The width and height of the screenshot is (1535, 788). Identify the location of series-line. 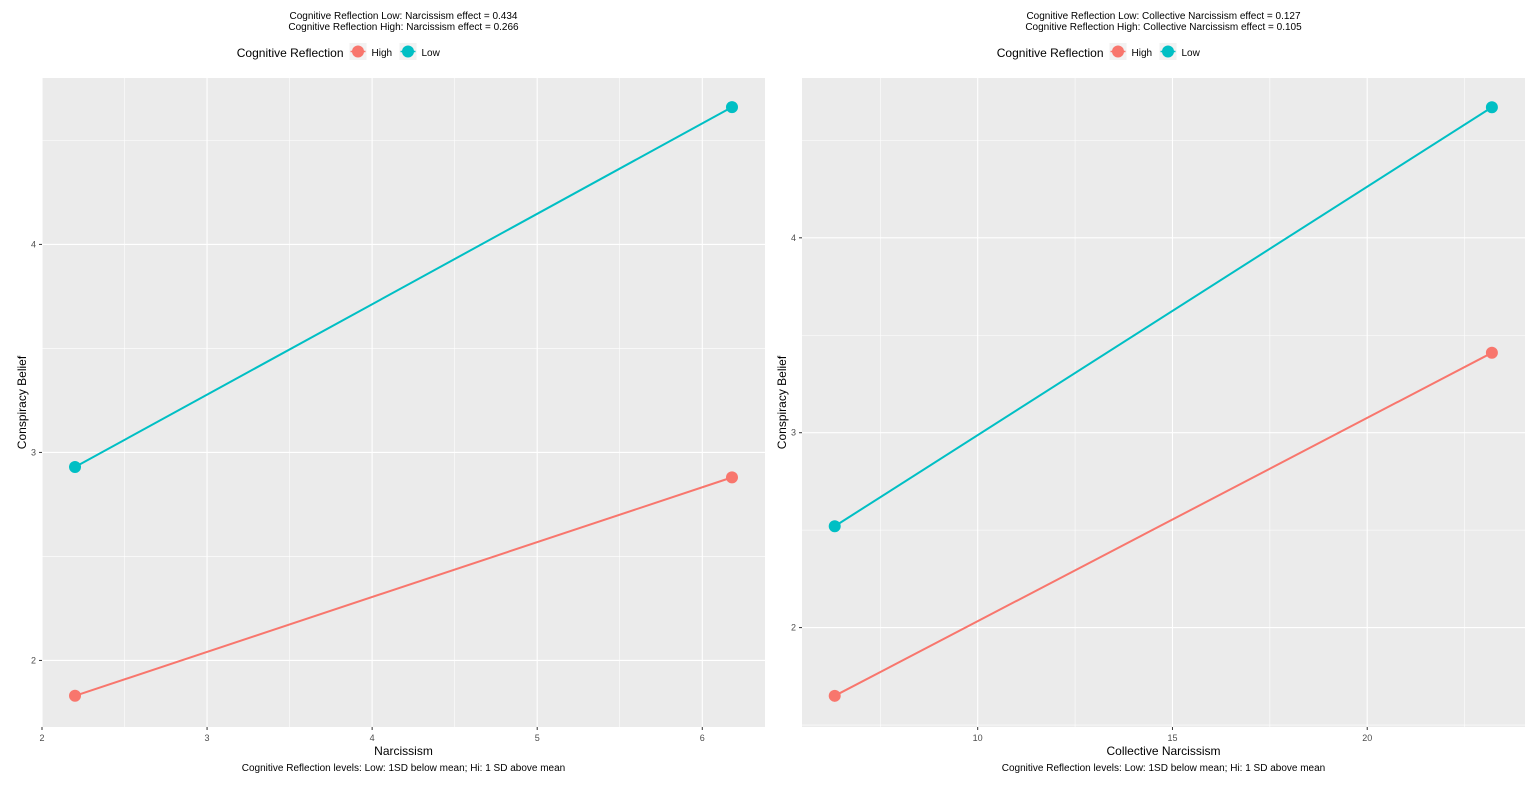
(403, 586).